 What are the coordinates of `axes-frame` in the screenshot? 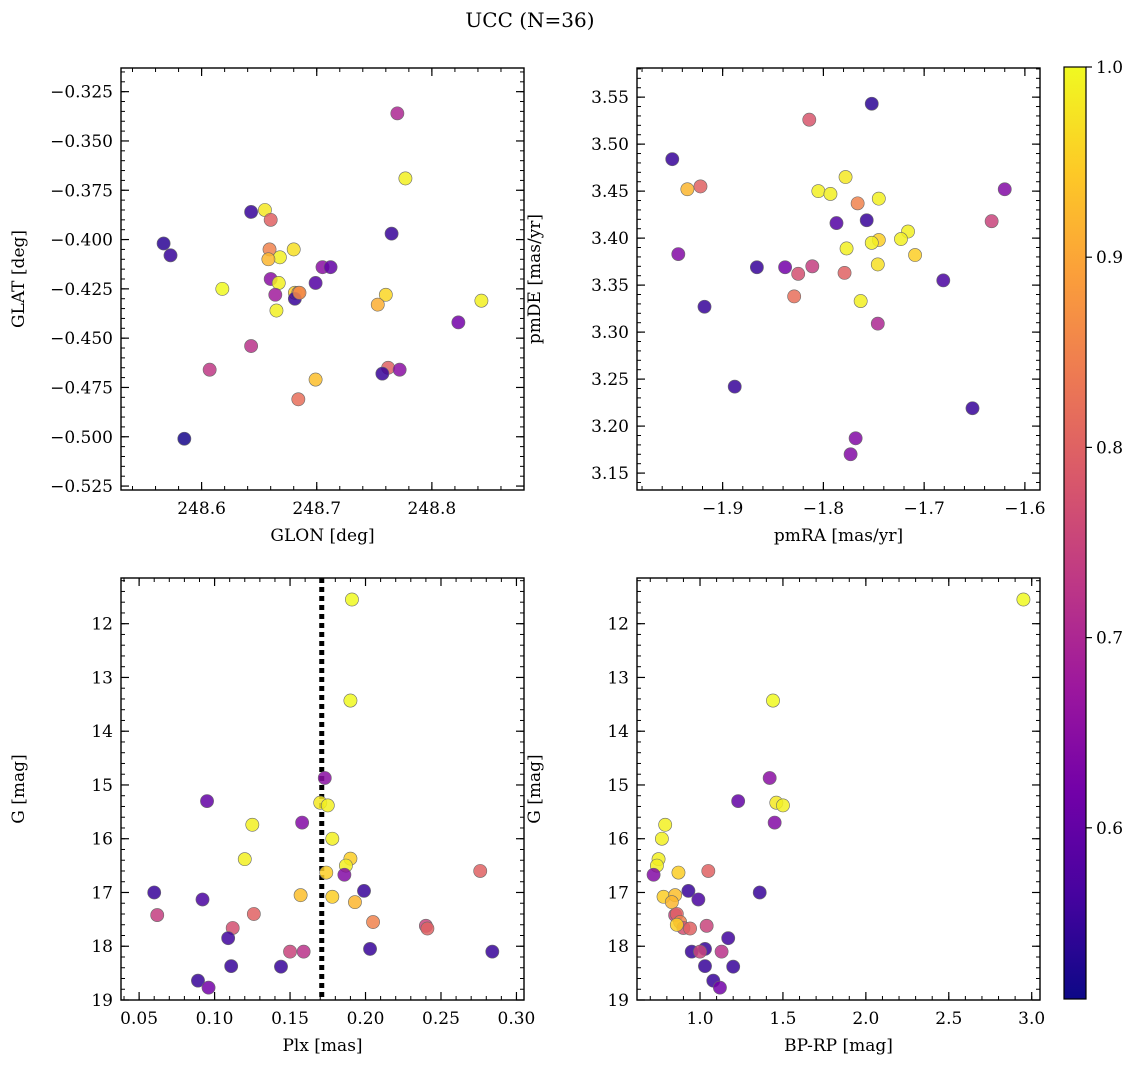 It's located at (838, 789).